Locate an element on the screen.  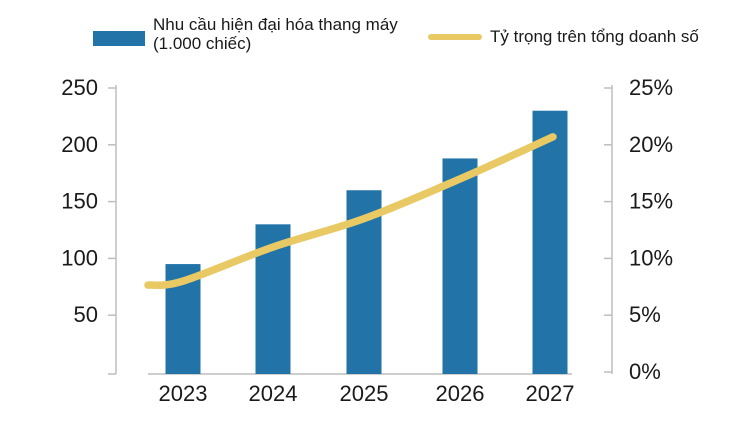
x-axis-category-label: 2024 is located at coordinates (273, 393).